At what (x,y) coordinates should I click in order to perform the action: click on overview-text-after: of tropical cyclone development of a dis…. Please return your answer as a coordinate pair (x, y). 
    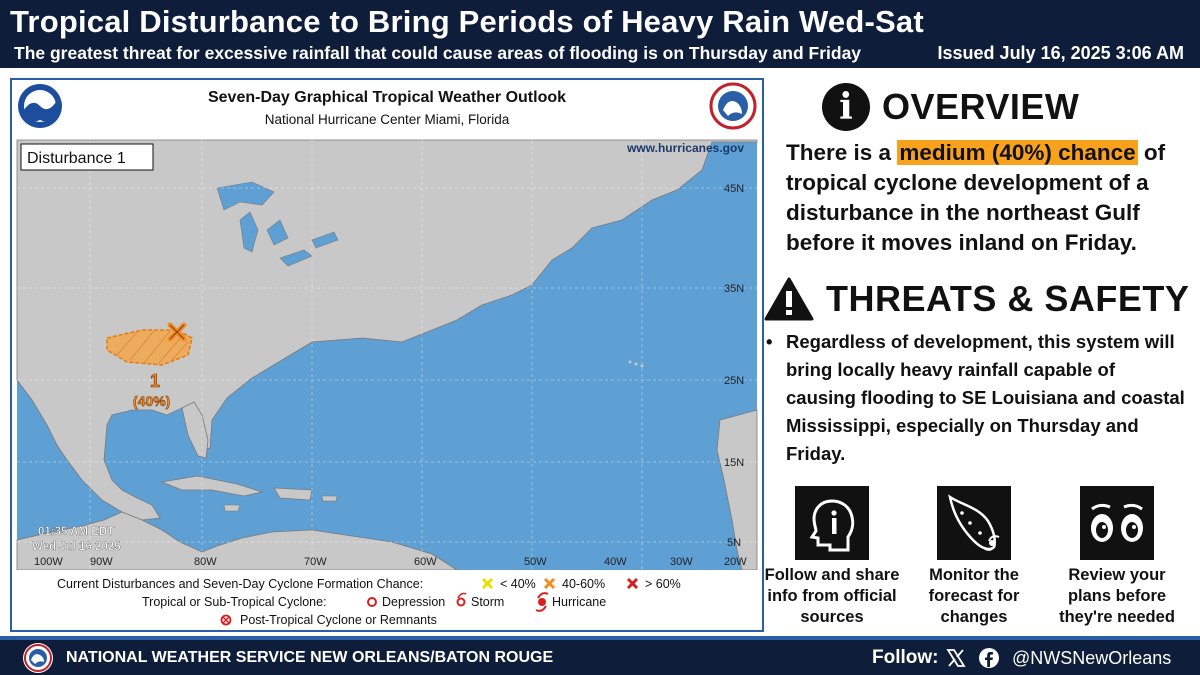
    Looking at the image, I should click on (976, 197).